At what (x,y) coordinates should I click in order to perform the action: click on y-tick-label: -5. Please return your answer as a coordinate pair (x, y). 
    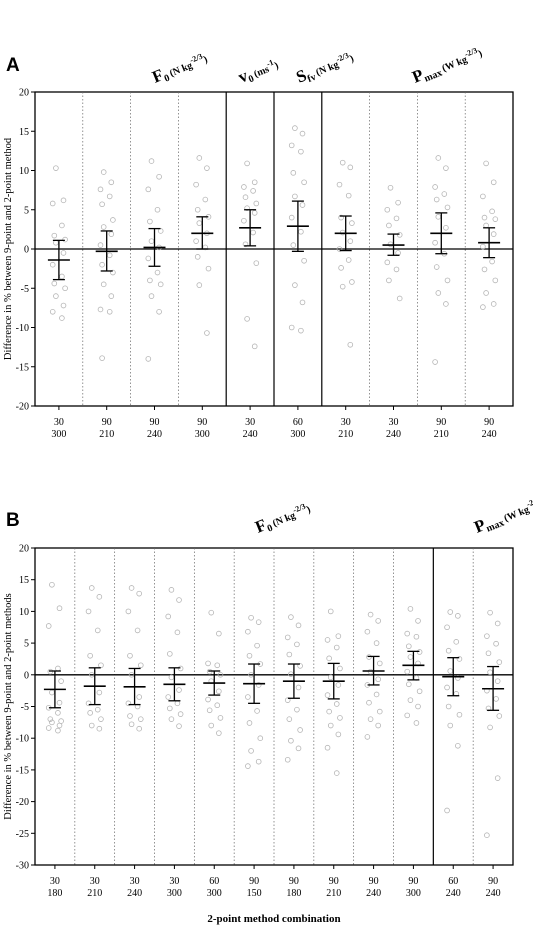
    Looking at the image, I should click on (25, 289).